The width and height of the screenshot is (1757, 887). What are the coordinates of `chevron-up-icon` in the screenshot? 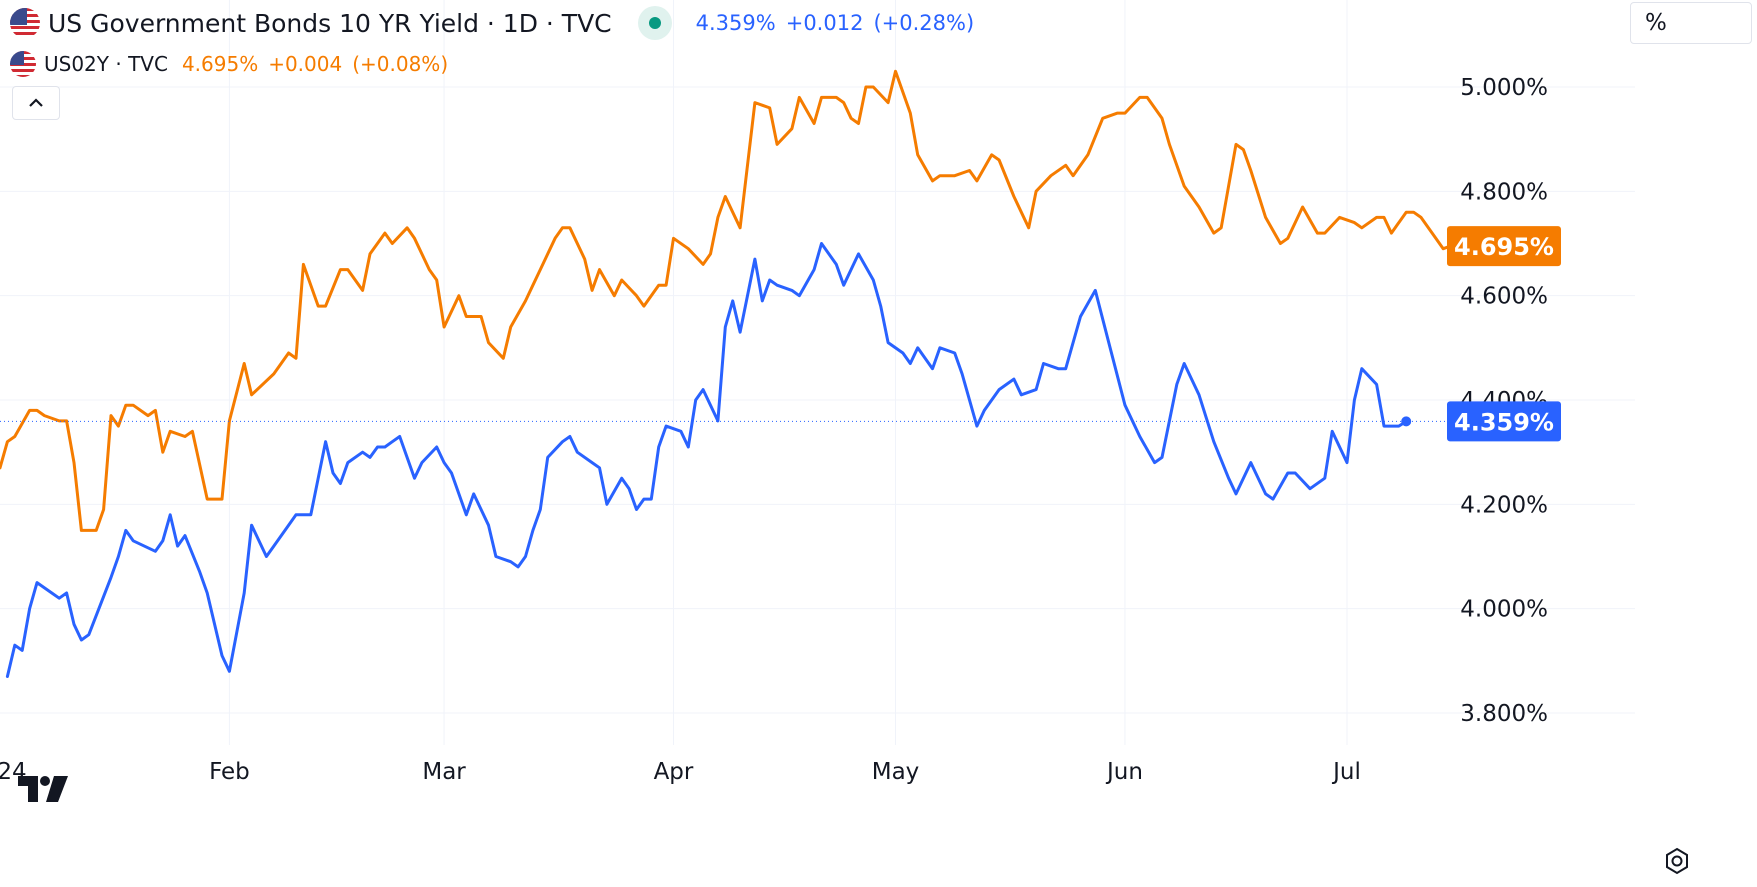 It's located at (36, 102).